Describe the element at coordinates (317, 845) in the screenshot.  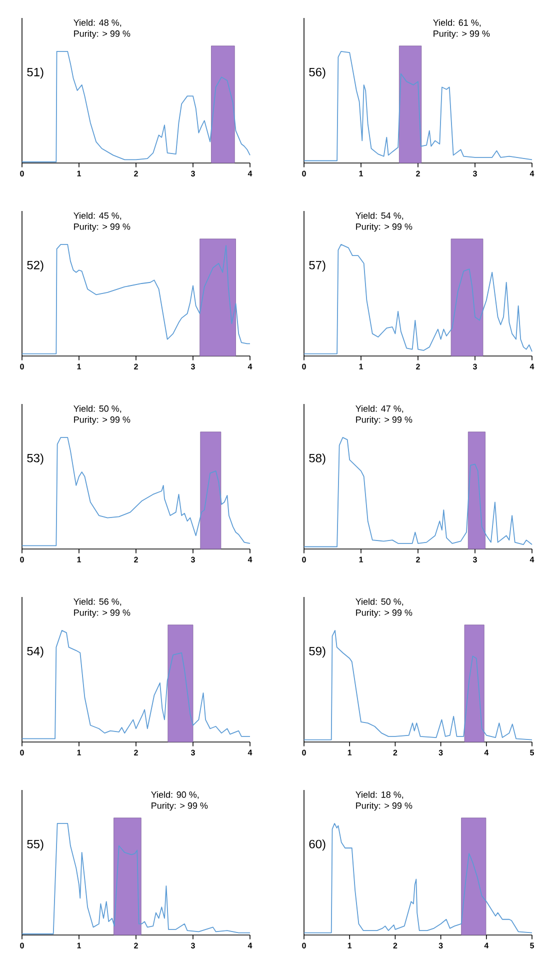
I see `text: 60)` at that location.